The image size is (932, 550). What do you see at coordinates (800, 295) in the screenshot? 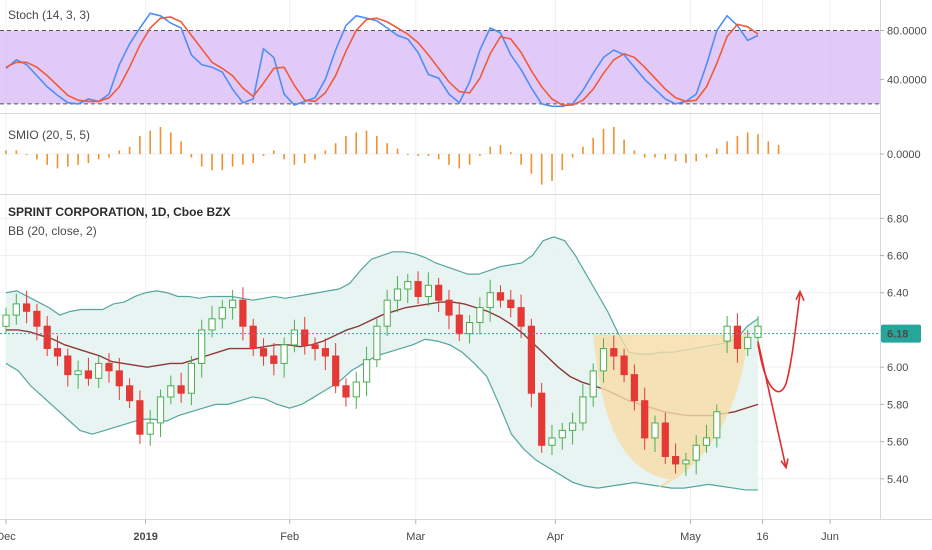
I see `bullish-arrow-head` at bounding box center [800, 295].